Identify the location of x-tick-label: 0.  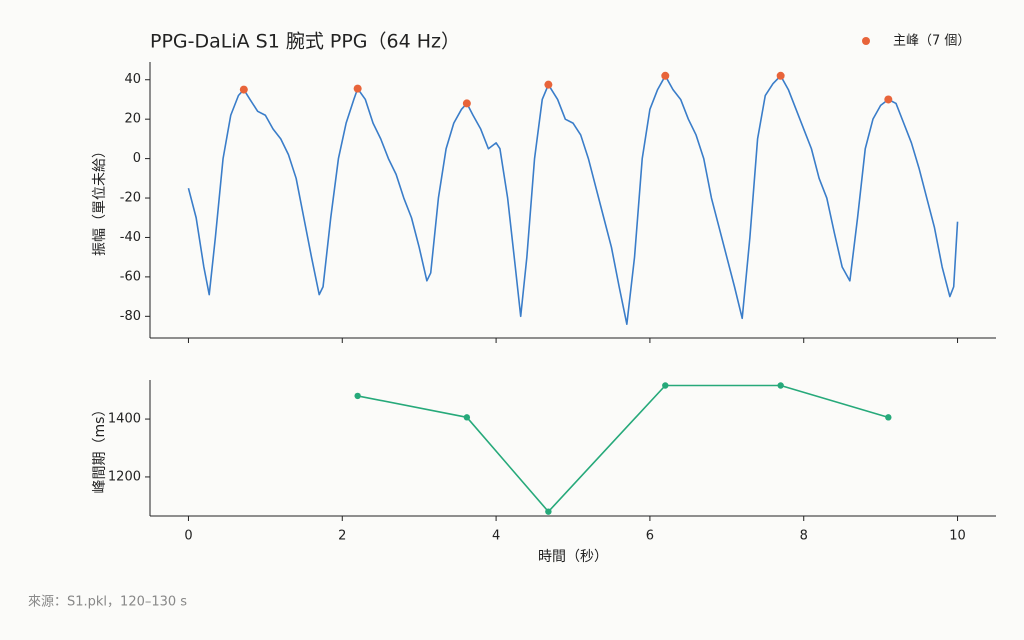
(188, 536).